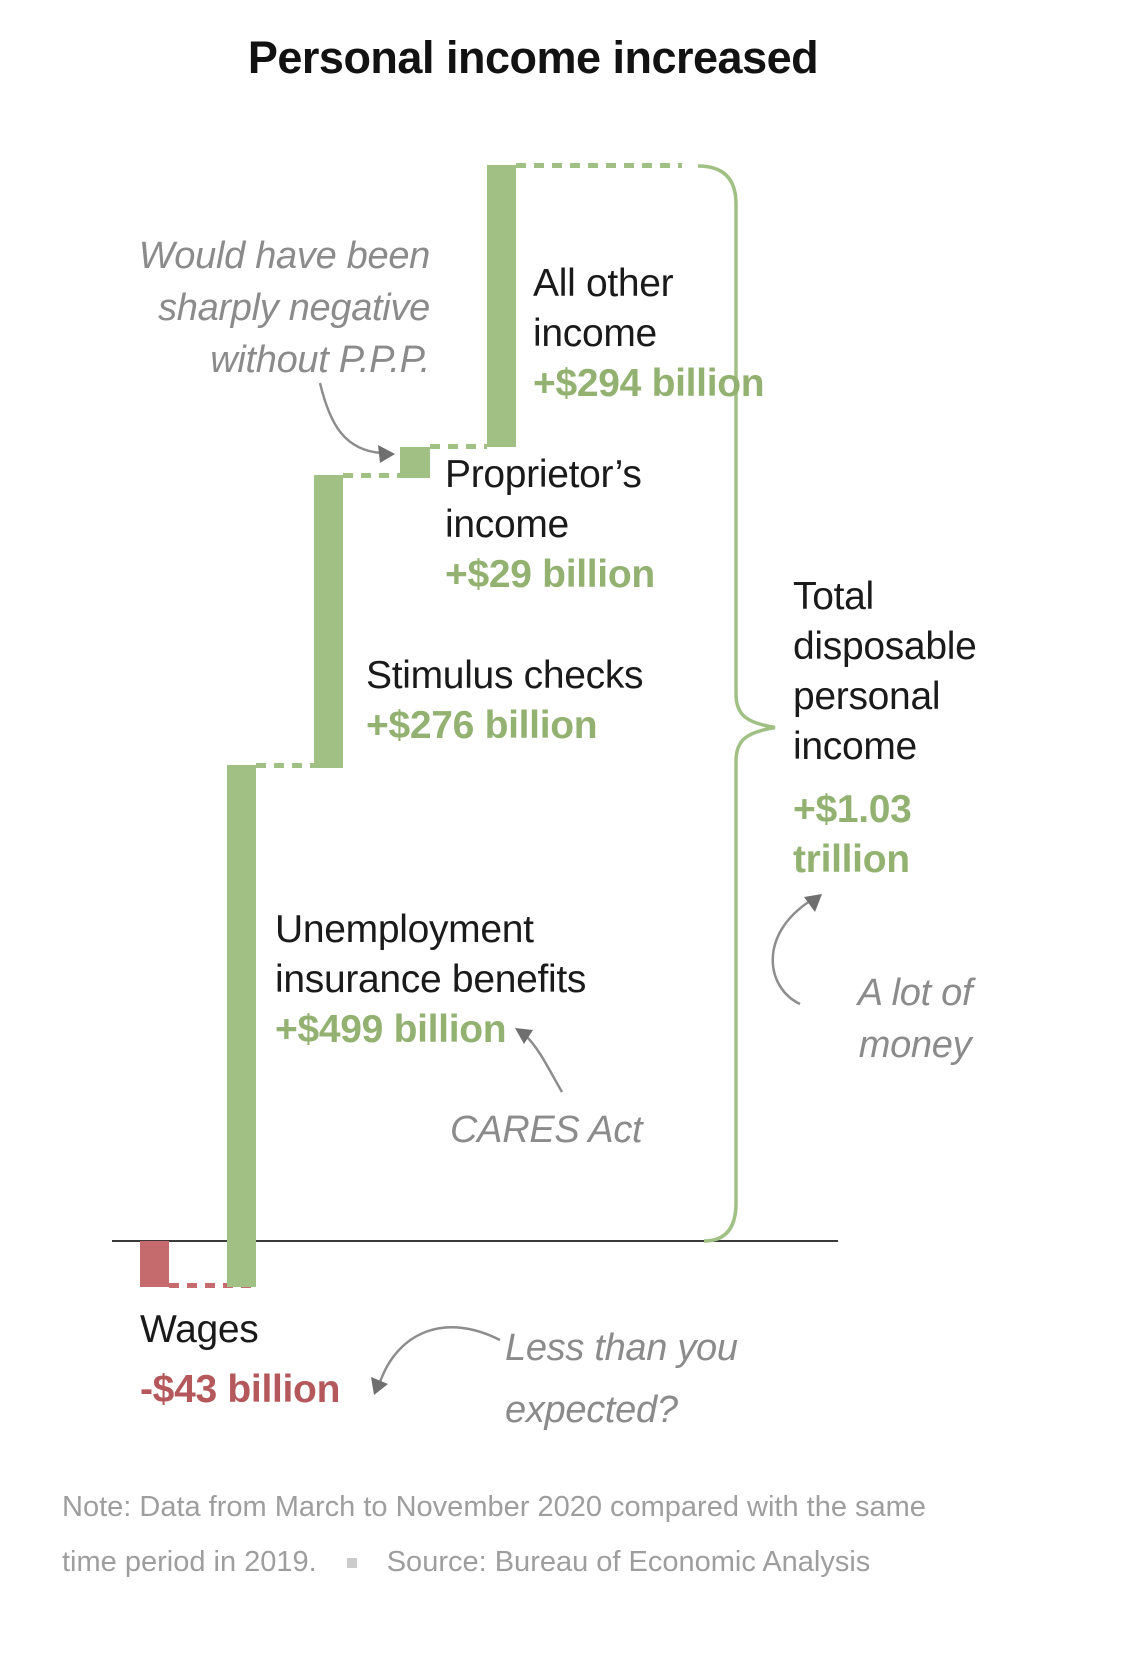  I want to click on annotation-cares-act: CARES Act, so click(546, 1130).